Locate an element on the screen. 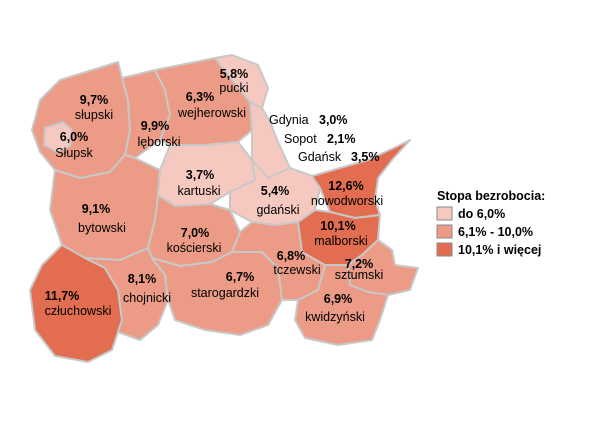 This screenshot has height=427, width=601. label-value-kartuski: 3,7% is located at coordinates (200, 175).